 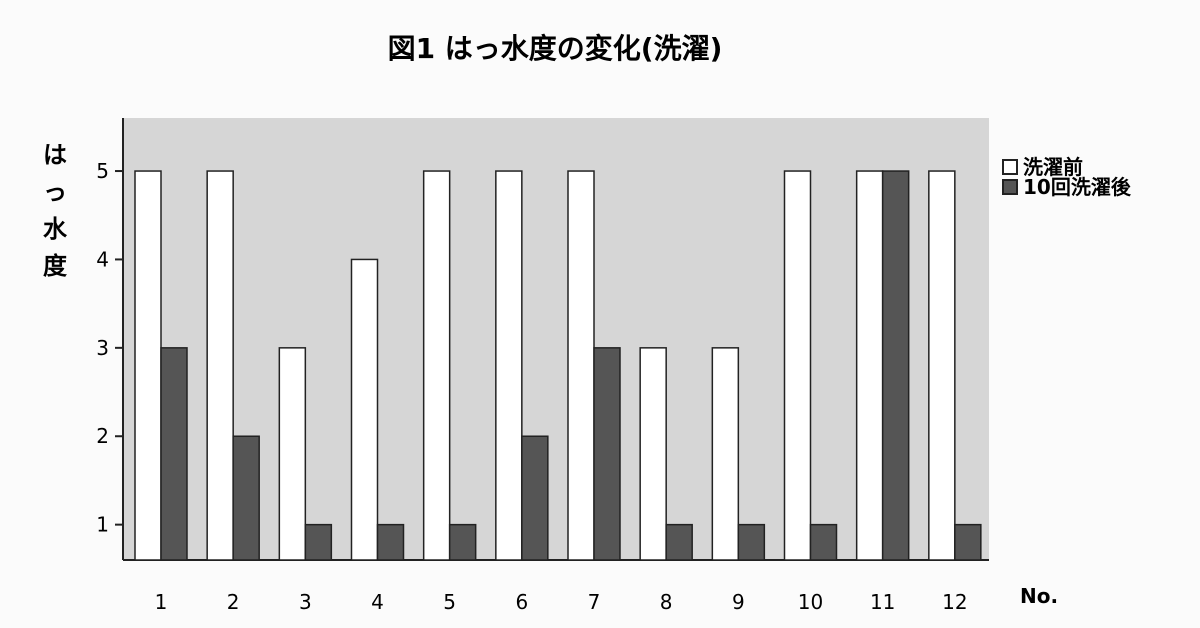 I want to click on legend-label-before: 洗濯前, so click(x=1053, y=167).